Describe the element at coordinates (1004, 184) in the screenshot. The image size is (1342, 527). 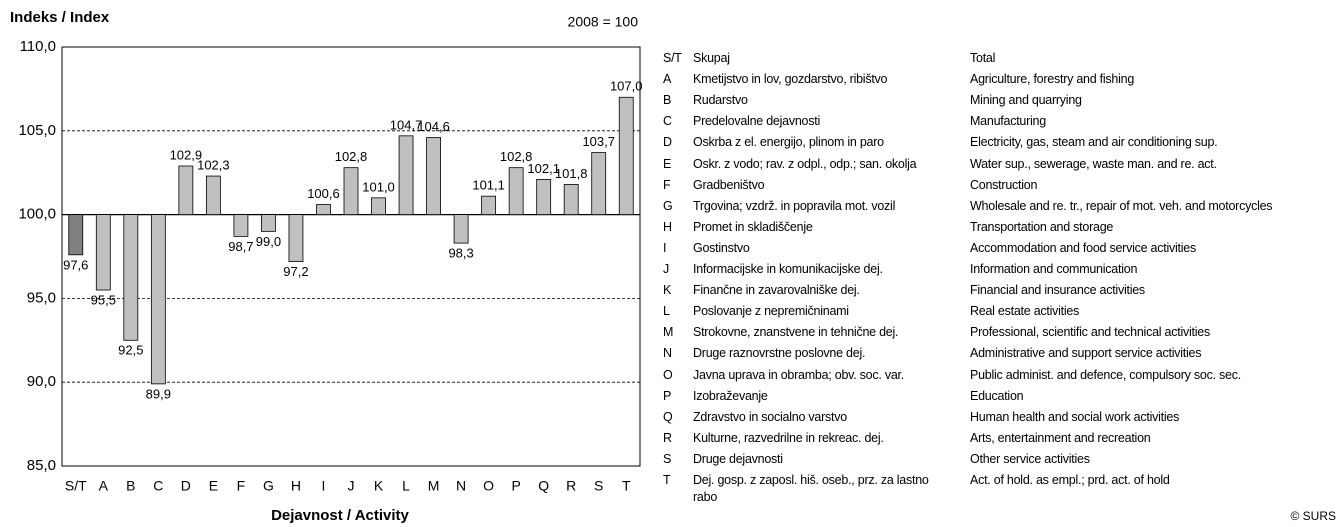
I see `legend-en: Construction` at that location.